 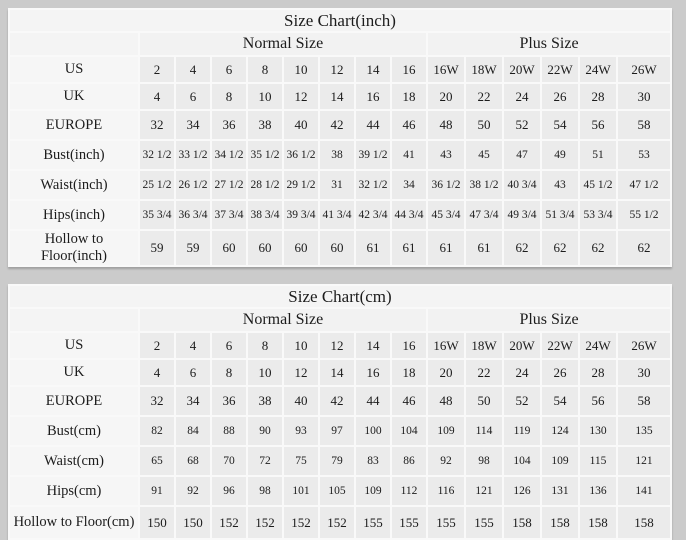 What do you see at coordinates (74, 461) in the screenshot?
I see `row-label: Waist(cm)` at bounding box center [74, 461].